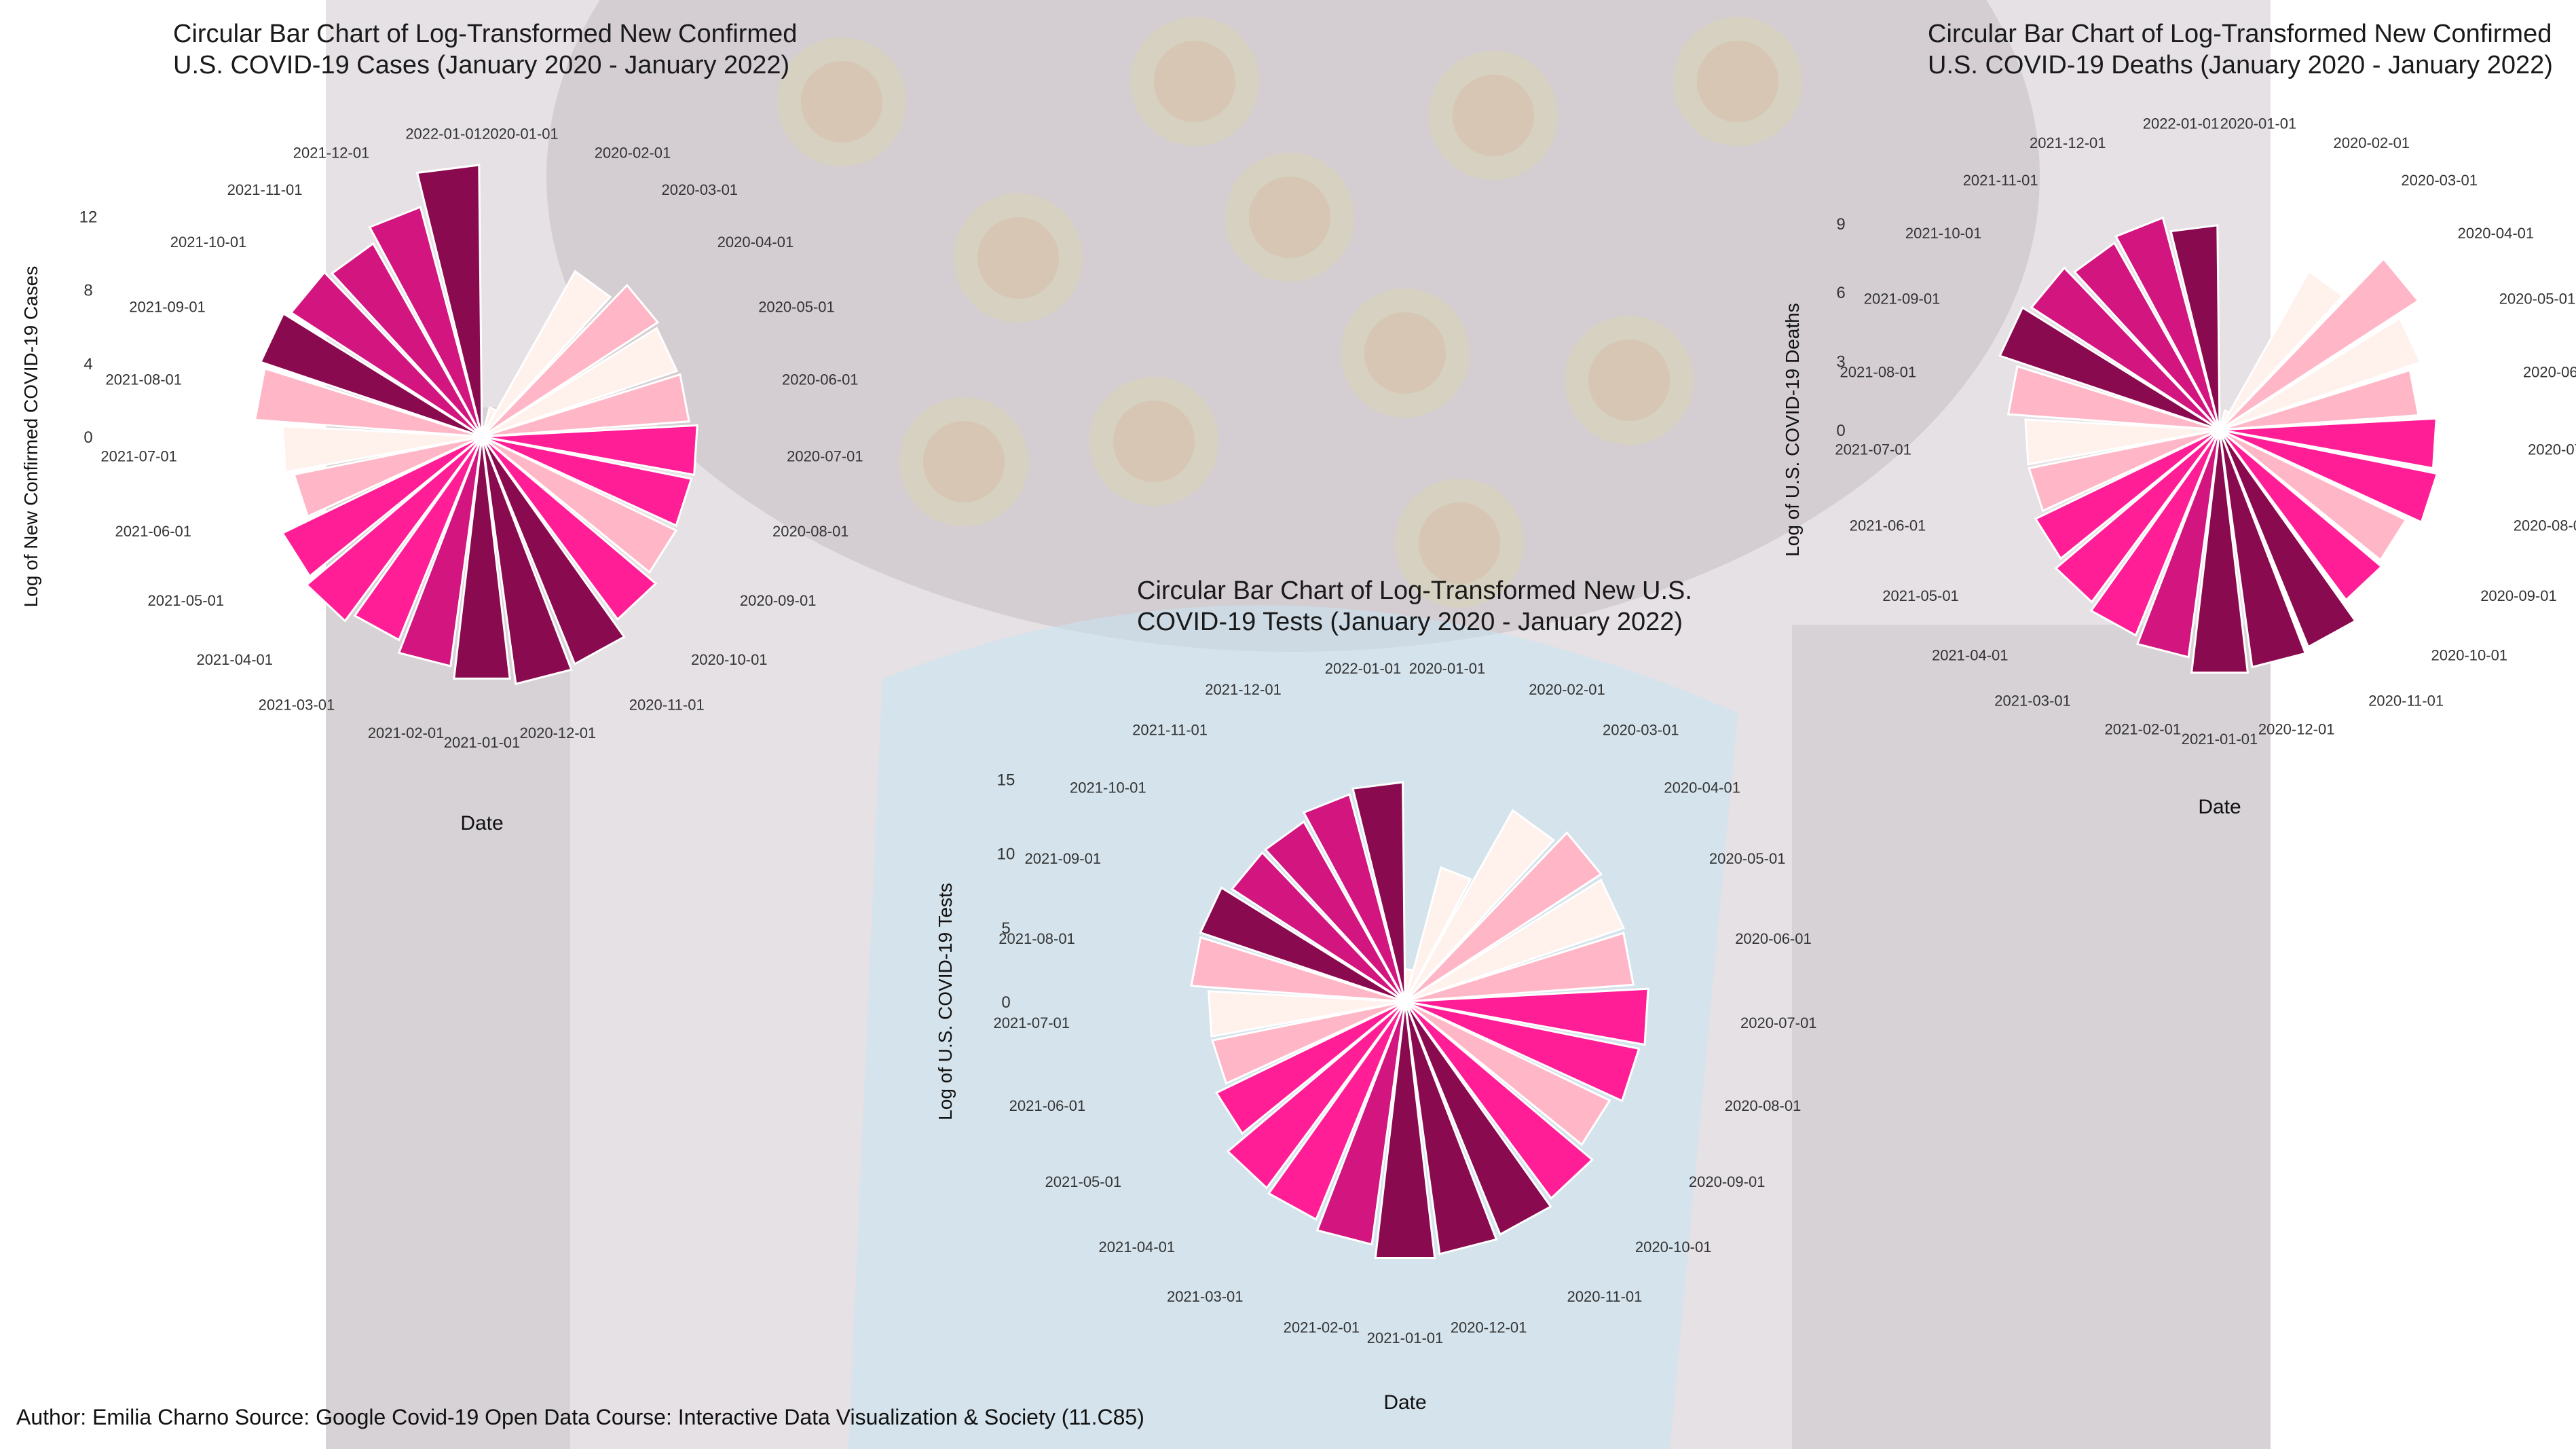 The height and width of the screenshot is (1449, 2576). What do you see at coordinates (1244, 689) in the screenshot?
I see `x-tick-label: 2021-12-01` at bounding box center [1244, 689].